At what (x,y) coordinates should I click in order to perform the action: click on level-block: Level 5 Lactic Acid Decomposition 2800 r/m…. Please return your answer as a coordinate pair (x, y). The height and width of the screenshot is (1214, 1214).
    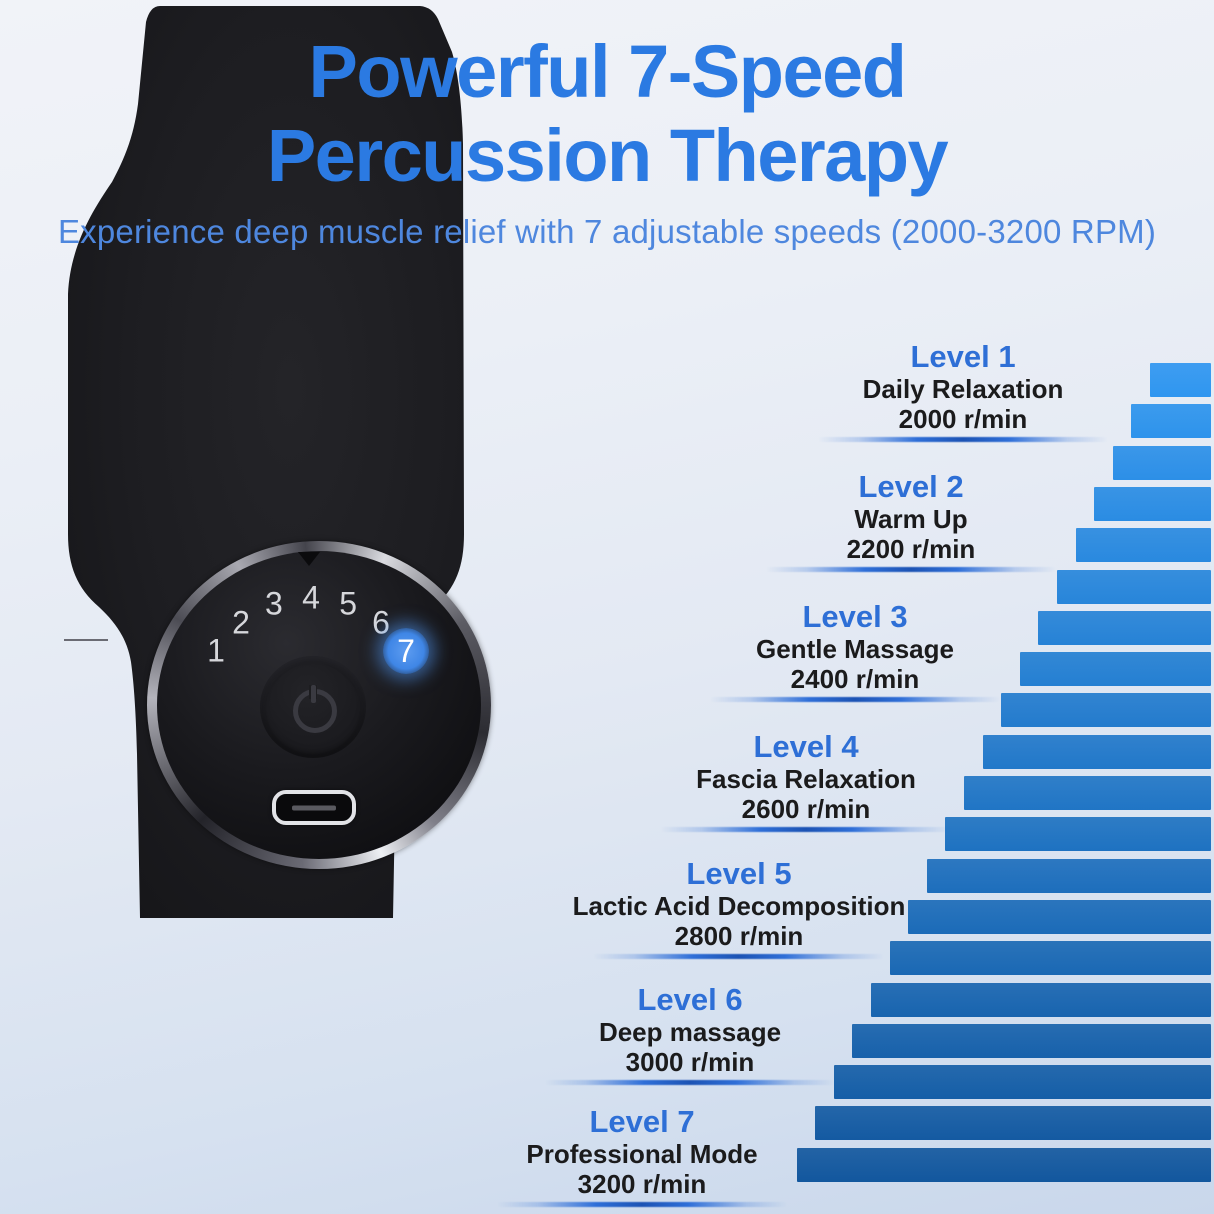
    Looking at the image, I should click on (739, 907).